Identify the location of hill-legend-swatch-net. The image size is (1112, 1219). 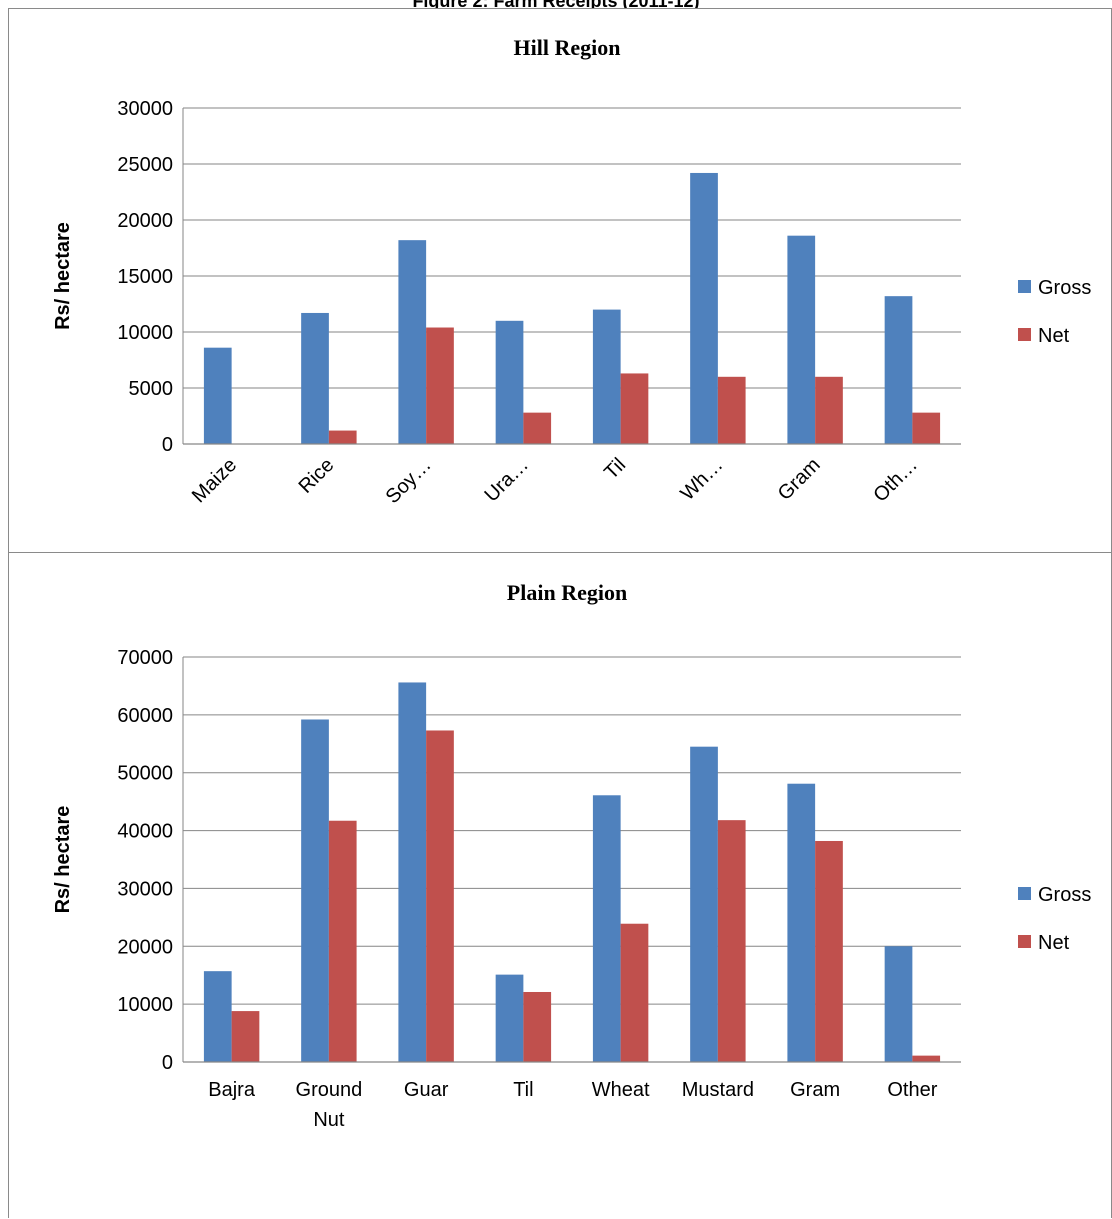
(1024, 334).